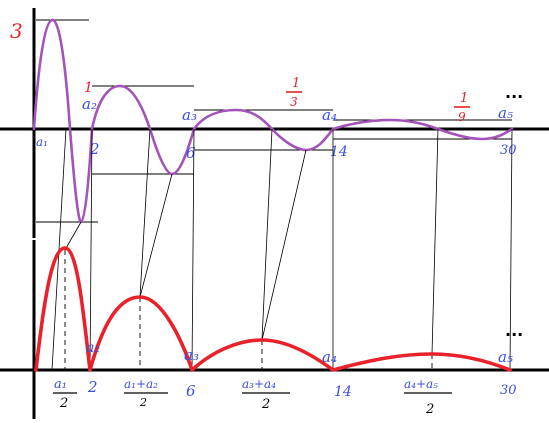  Describe the element at coordinates (92, 387) in the screenshot. I see `tick-2-bottom: 2` at that location.